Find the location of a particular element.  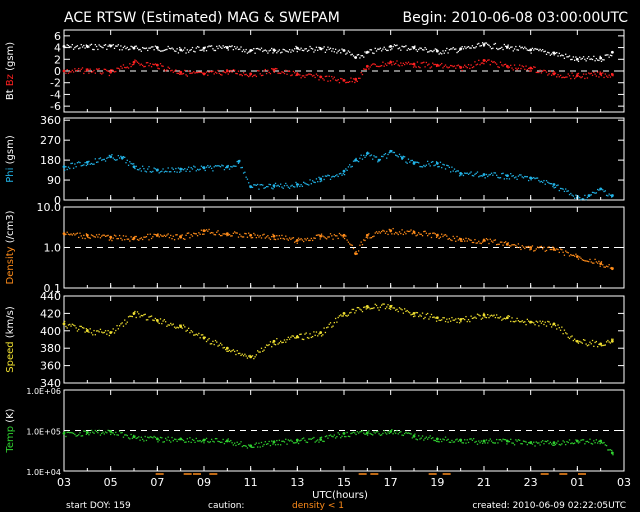

start-doy: start DOY: 159 is located at coordinates (98, 506).